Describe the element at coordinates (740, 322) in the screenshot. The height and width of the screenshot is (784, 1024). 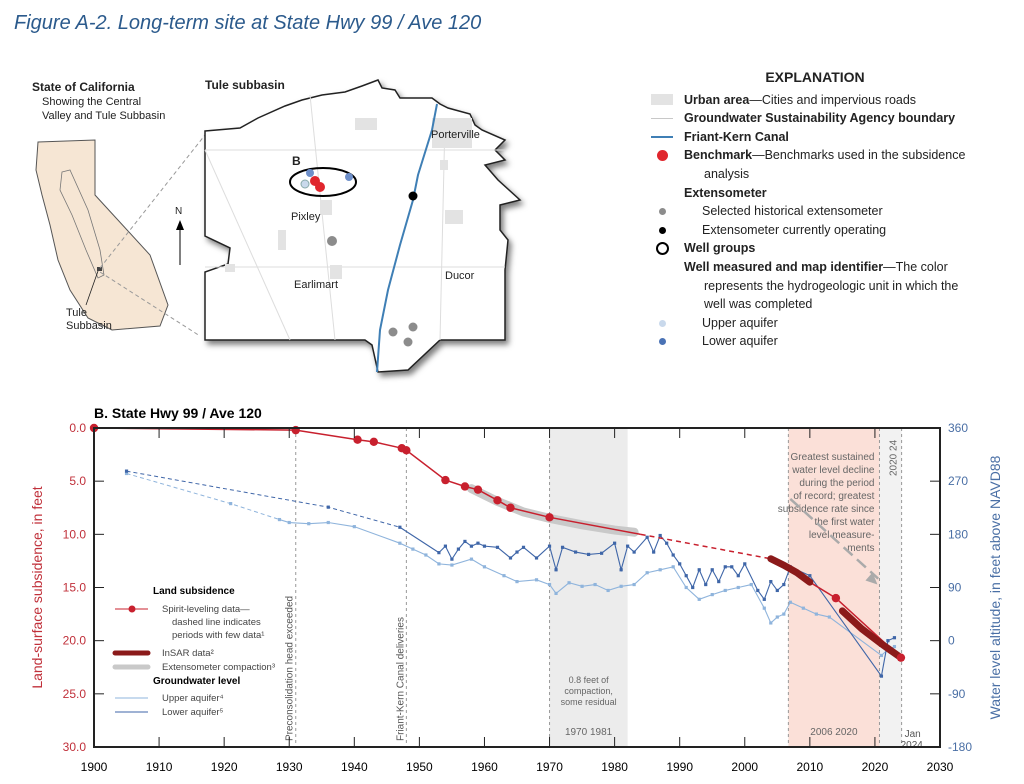
I see `legend-text: Upper aquifer` at that location.